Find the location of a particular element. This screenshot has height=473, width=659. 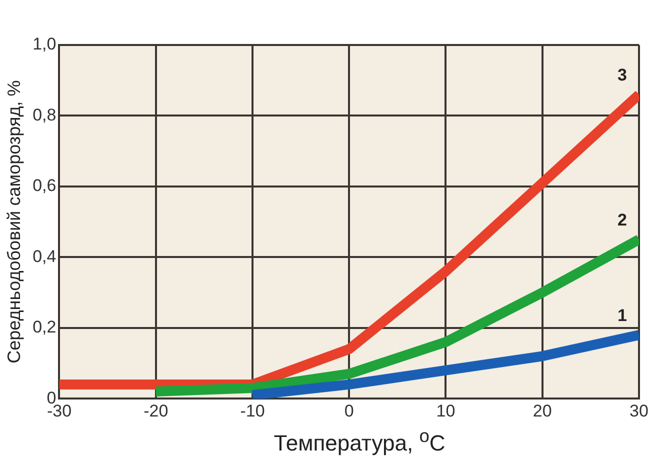

y-tick-label: 1,0 is located at coordinates (44, 44).